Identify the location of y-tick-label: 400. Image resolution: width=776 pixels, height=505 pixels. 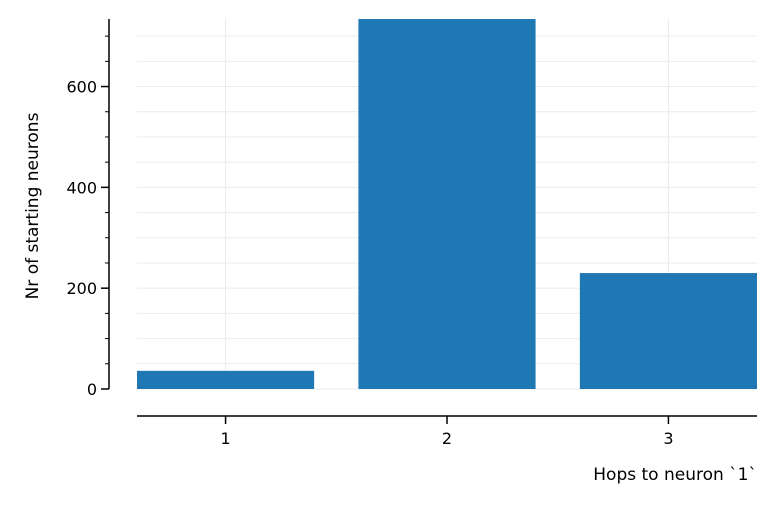
(81, 187).